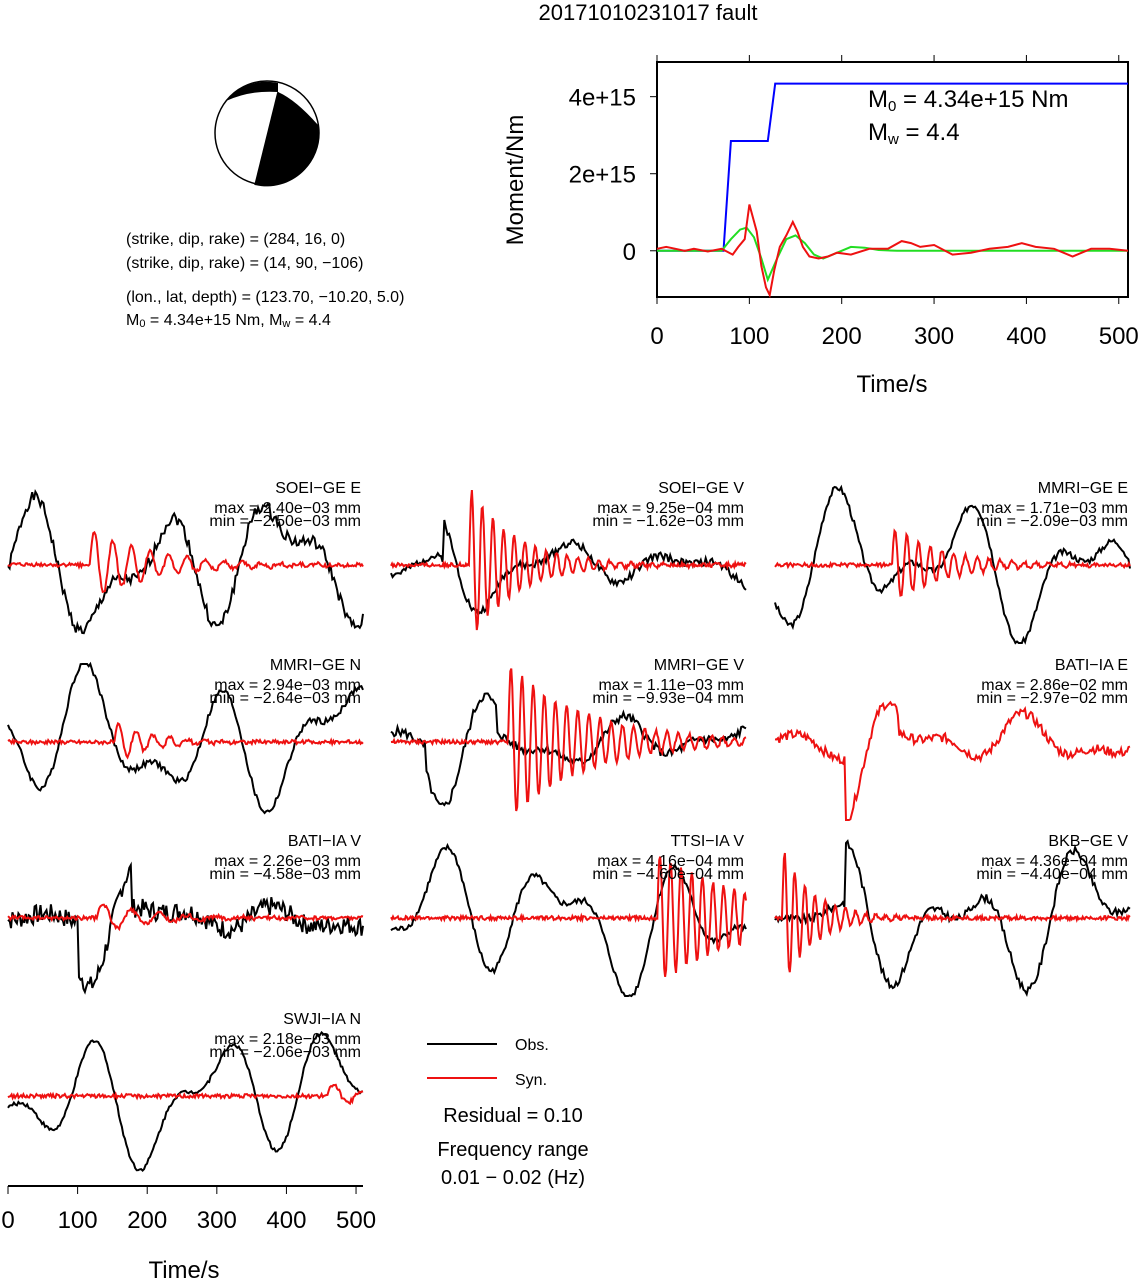 The height and width of the screenshot is (1286, 1143). What do you see at coordinates (982, 99) in the screenshot?
I see `moment-m0-value: = 4.34e+15 Nm` at bounding box center [982, 99].